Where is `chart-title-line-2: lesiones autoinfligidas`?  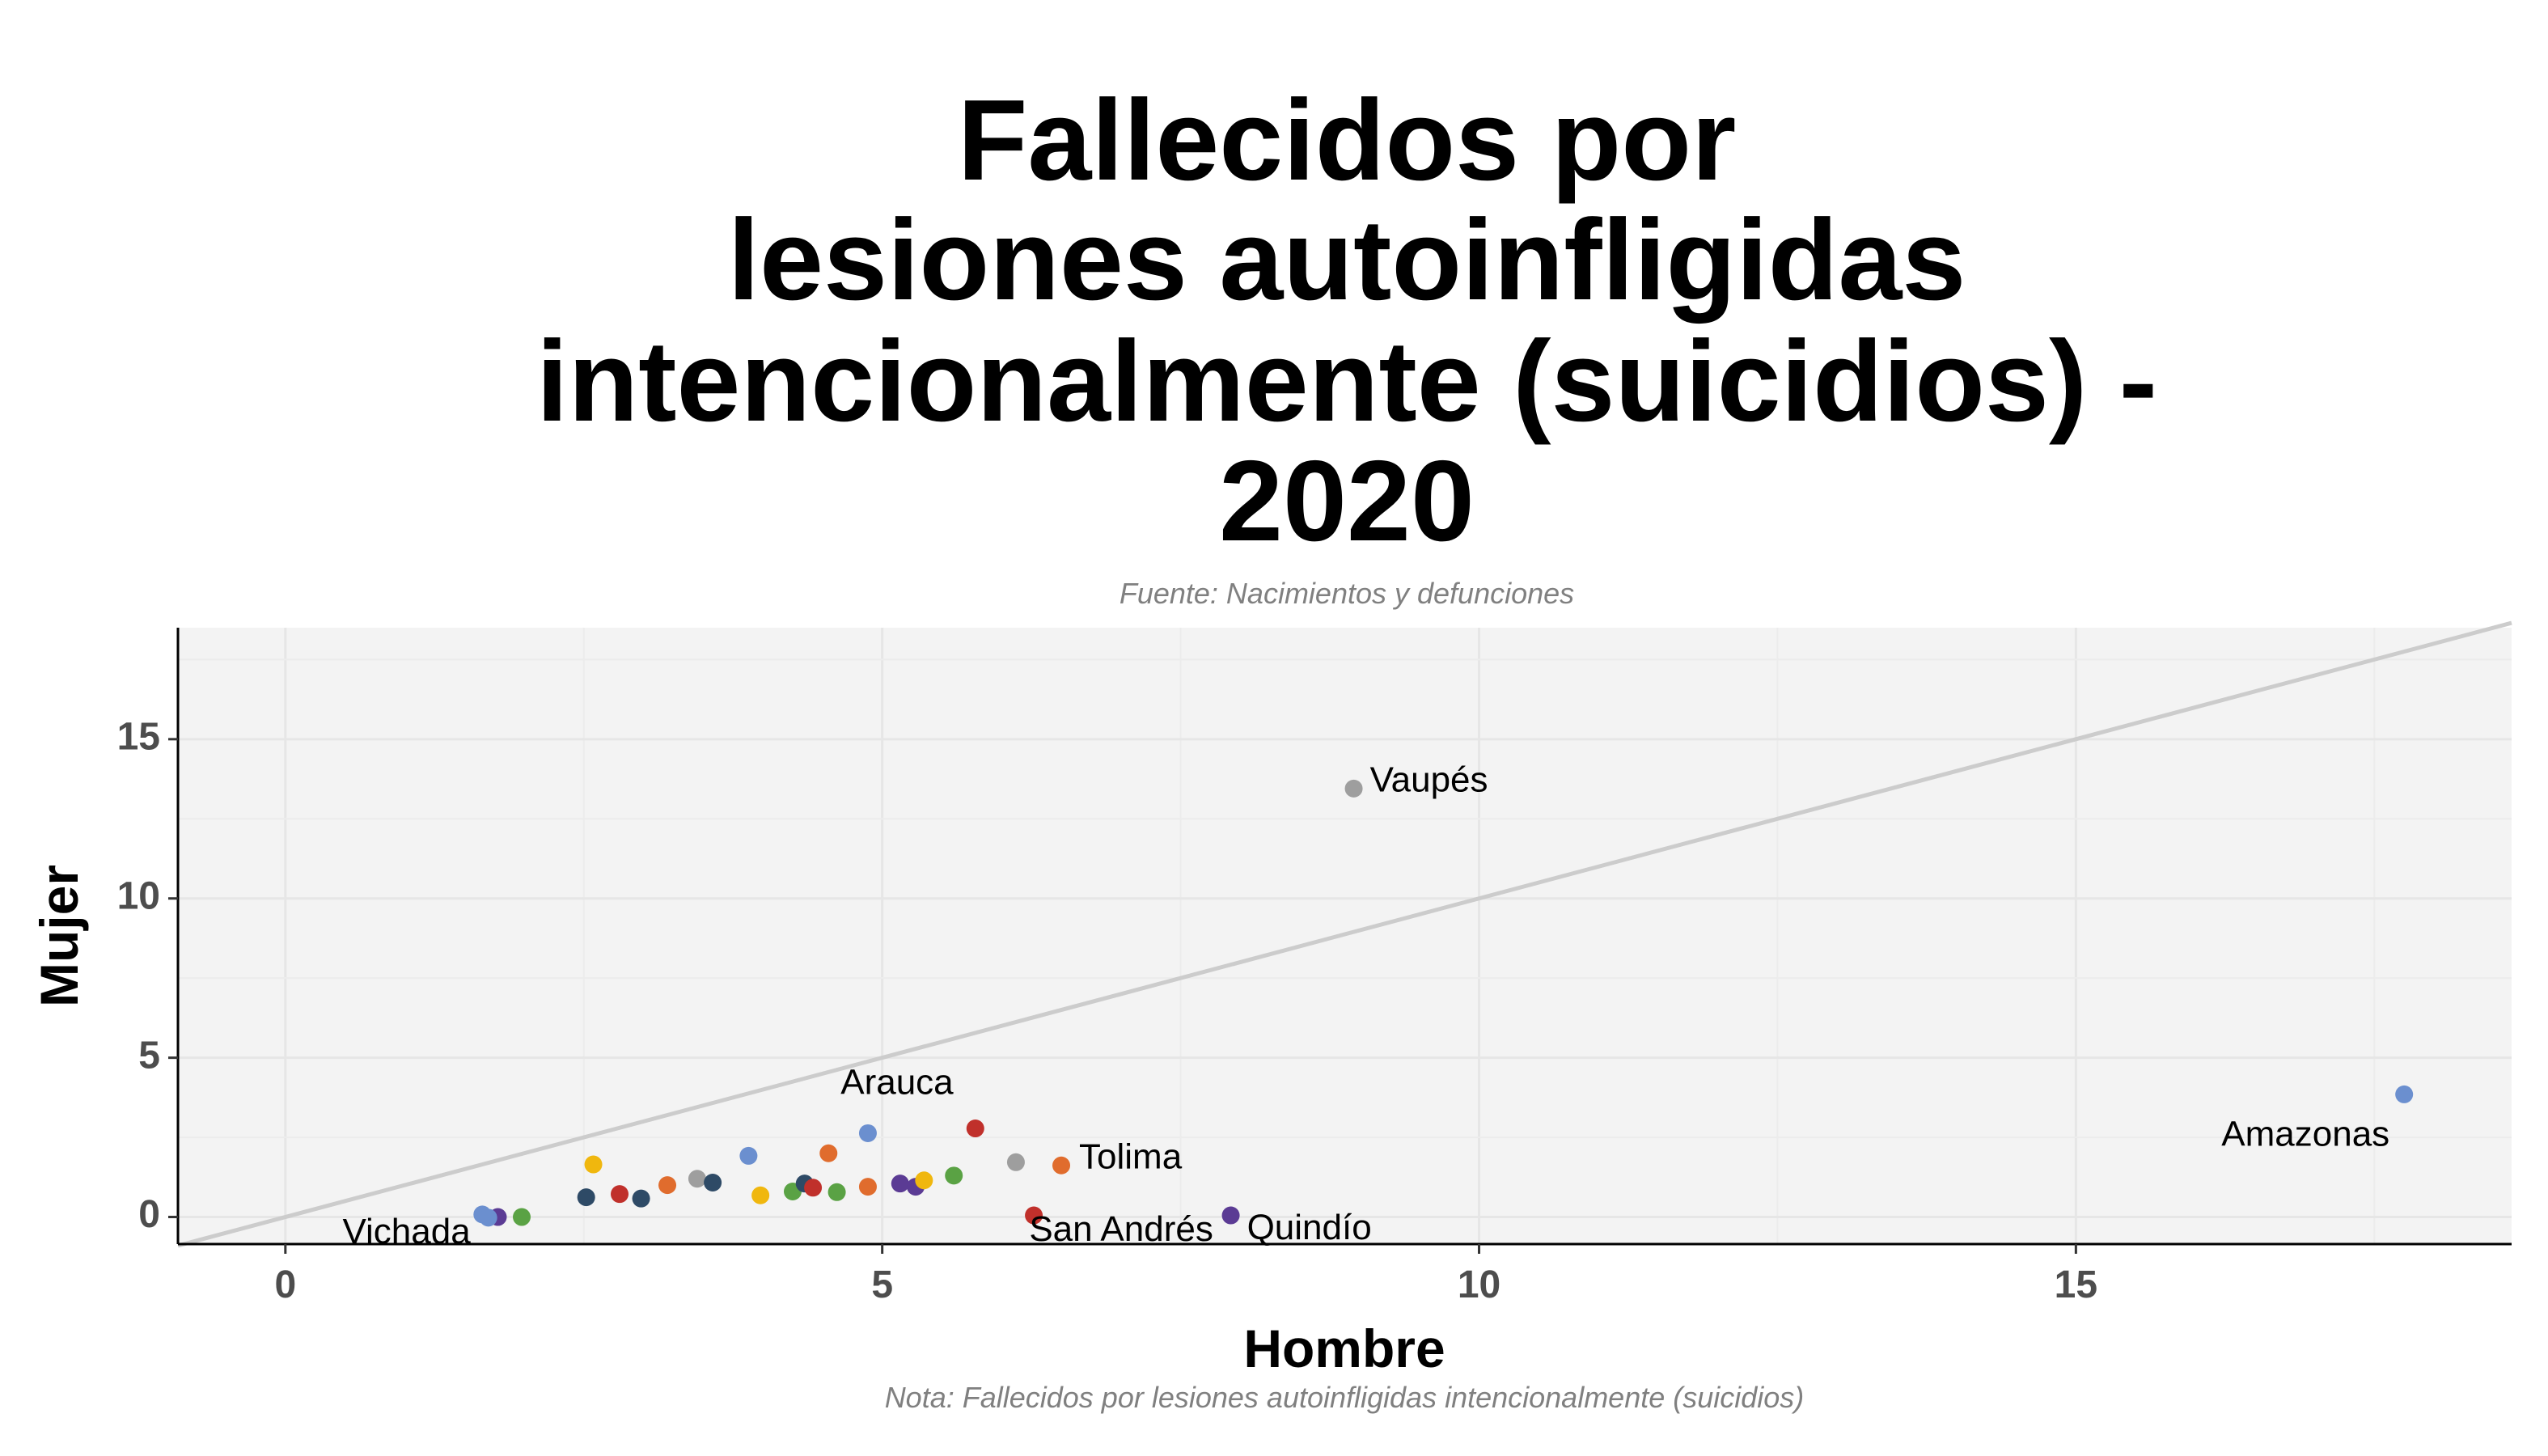
chart-title-line-2: lesiones autoinfligidas is located at coordinates (1347, 260).